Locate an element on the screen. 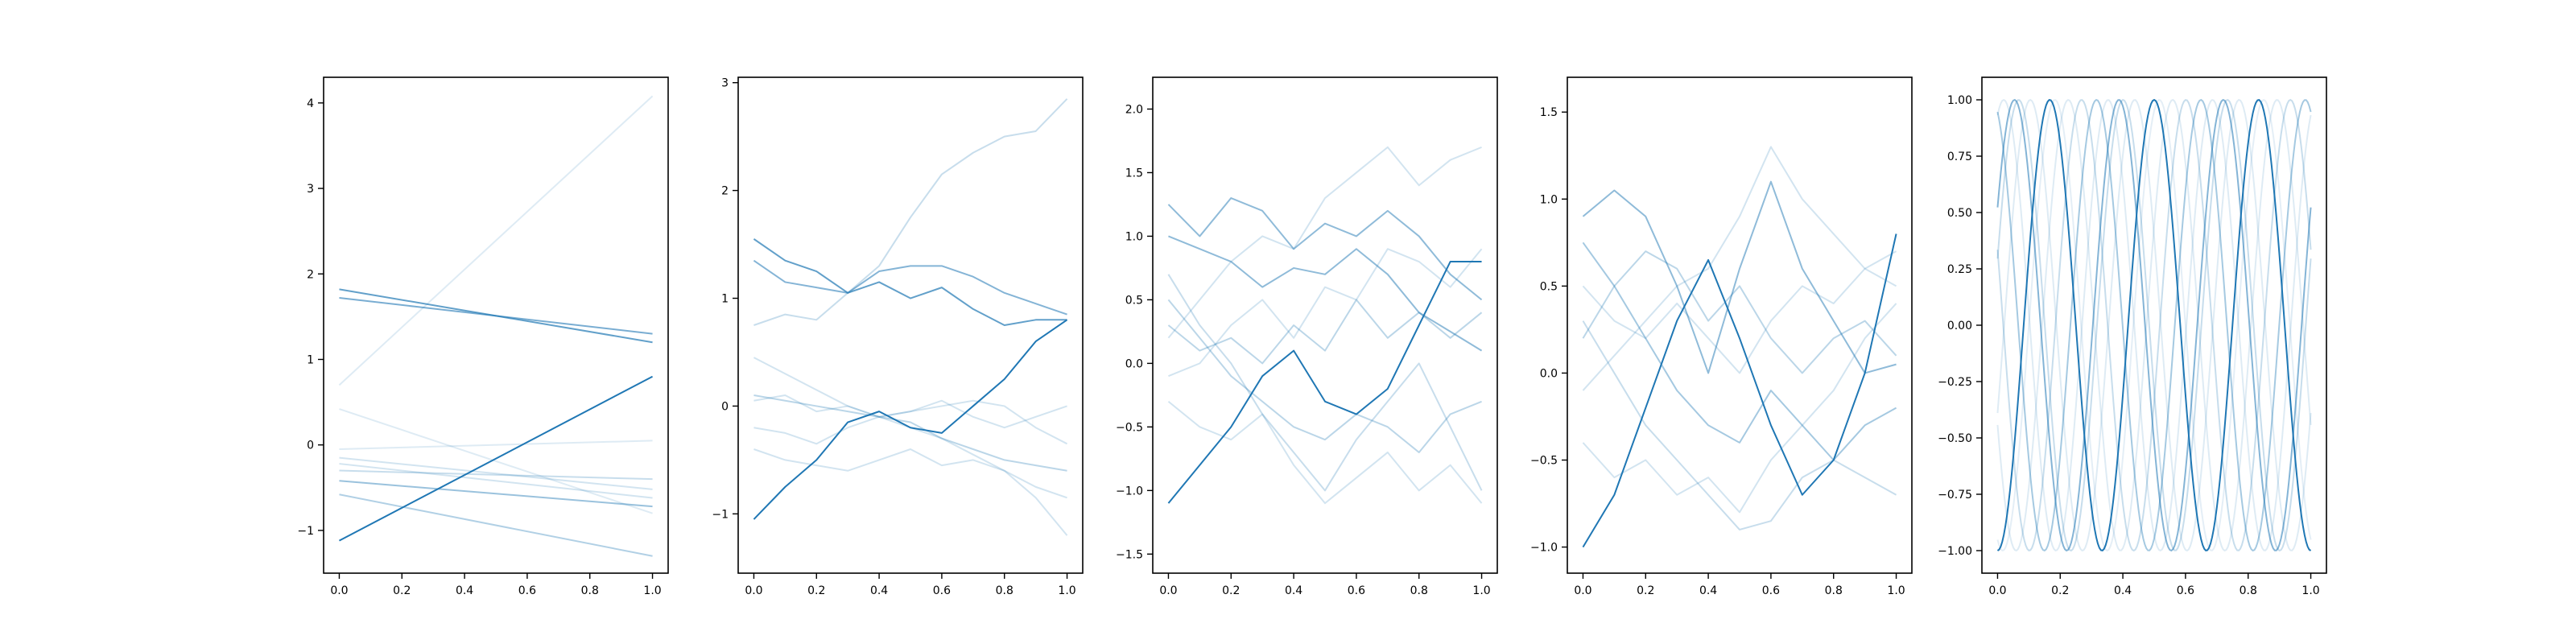 The image size is (2576, 644). y-tick-label: −1.00 is located at coordinates (1955, 551).